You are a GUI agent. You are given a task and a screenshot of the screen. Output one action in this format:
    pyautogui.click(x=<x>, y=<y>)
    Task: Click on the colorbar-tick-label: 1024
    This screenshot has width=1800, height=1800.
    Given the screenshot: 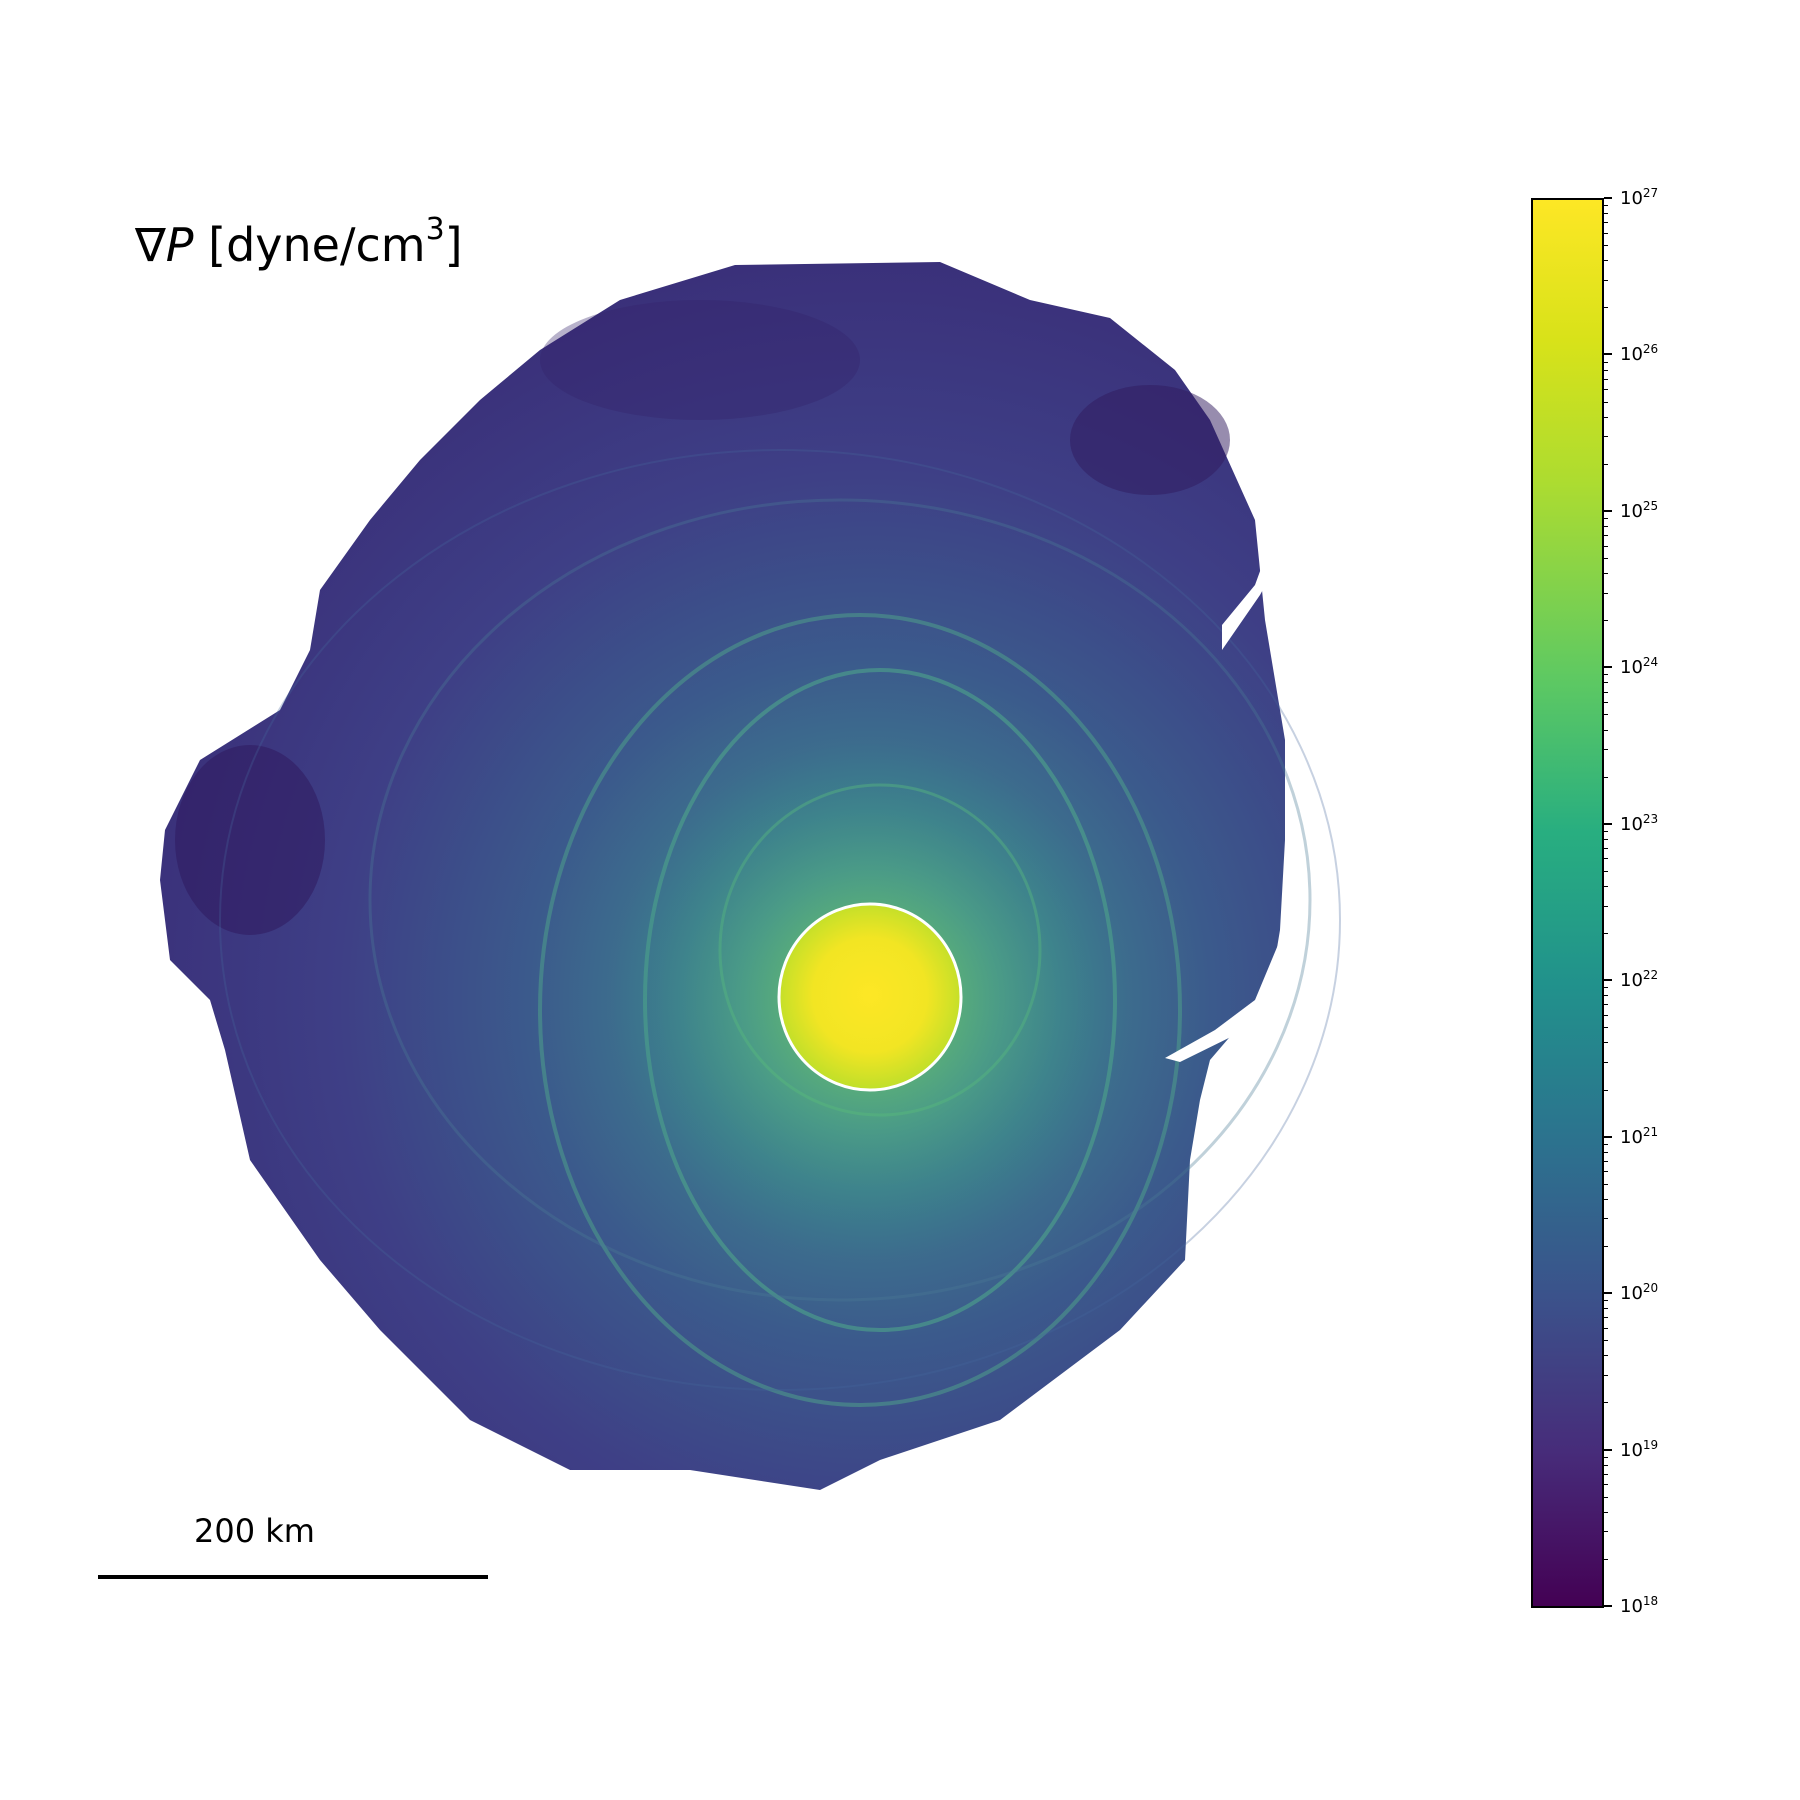 What is the action you would take?
    pyautogui.click(x=1639, y=667)
    